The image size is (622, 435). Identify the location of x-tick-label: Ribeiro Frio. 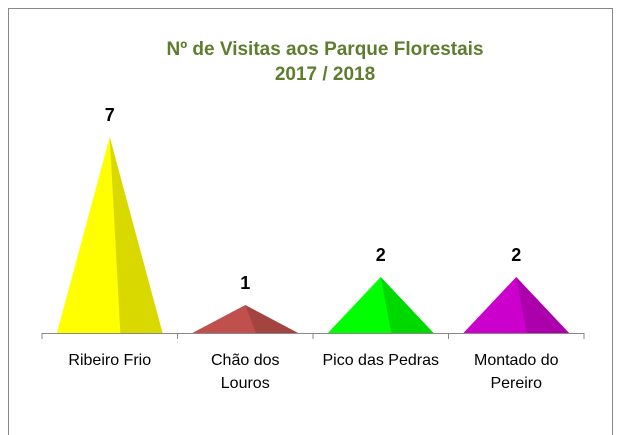
(109, 360).